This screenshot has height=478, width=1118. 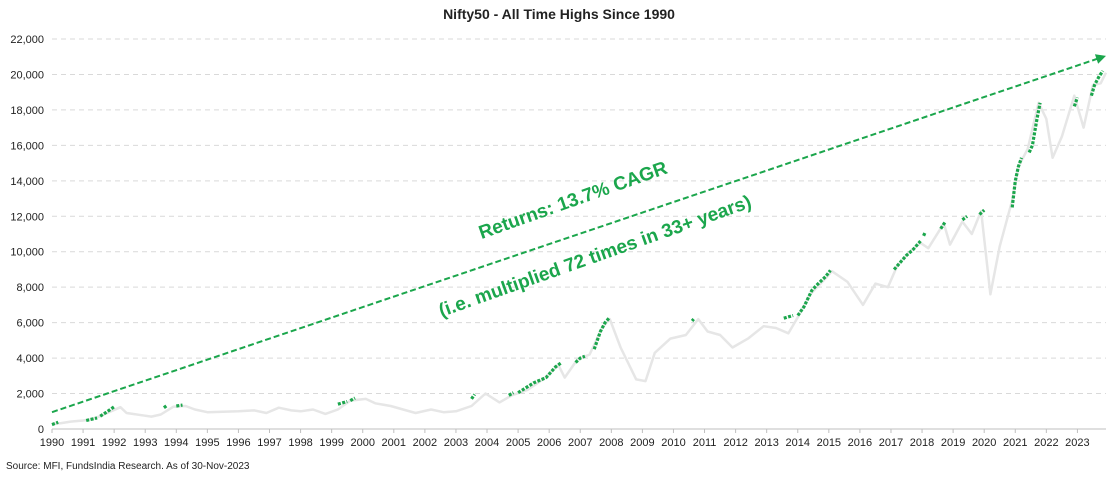 What do you see at coordinates (735, 443) in the screenshot?
I see `x-tick-label: 2012` at bounding box center [735, 443].